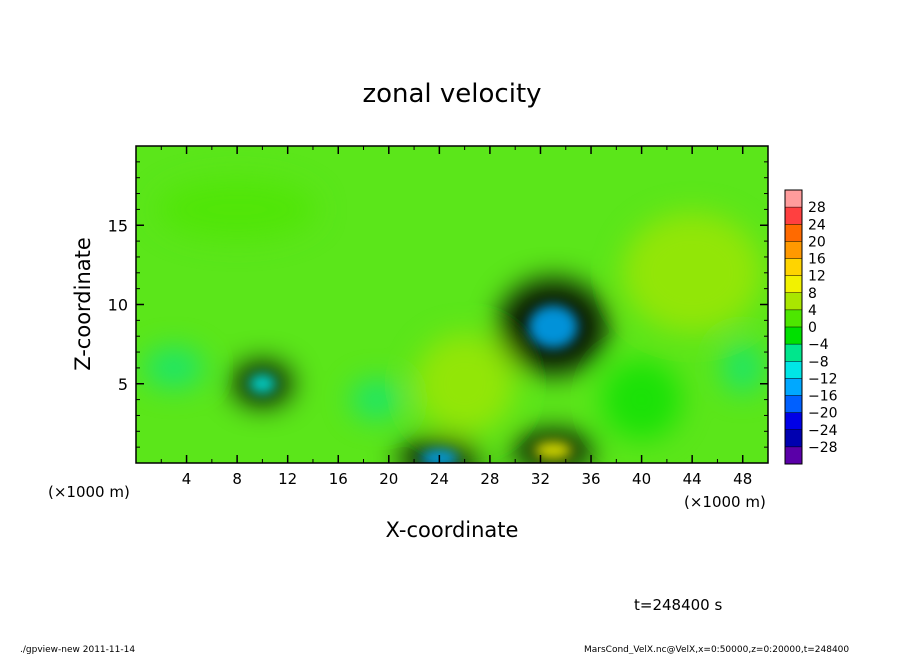  Describe the element at coordinates (823, 448) in the screenshot. I see `colorbar-label-14: −28` at that location.